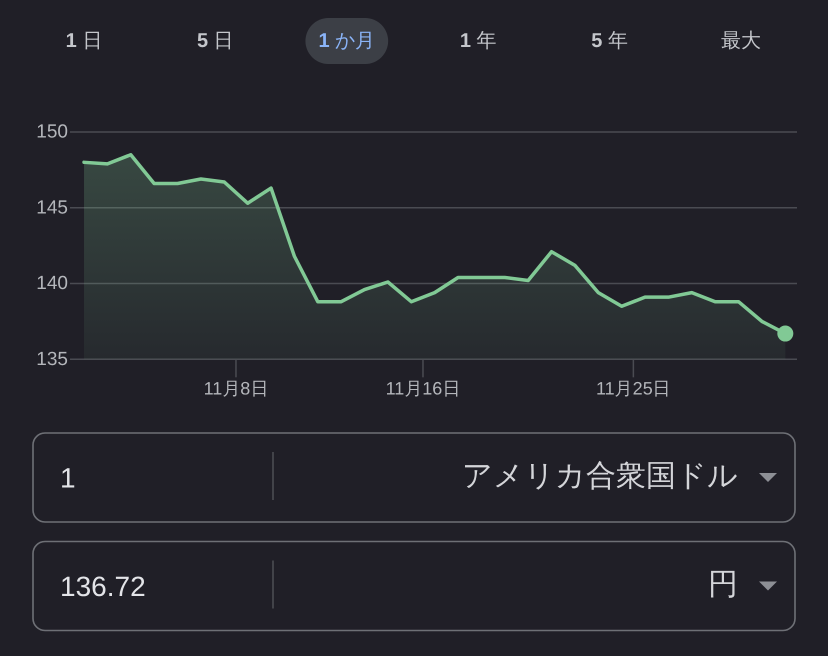 This screenshot has width=828, height=656. What do you see at coordinates (633, 388) in the screenshot?
I see `x-tick-label: 11月25日` at bounding box center [633, 388].